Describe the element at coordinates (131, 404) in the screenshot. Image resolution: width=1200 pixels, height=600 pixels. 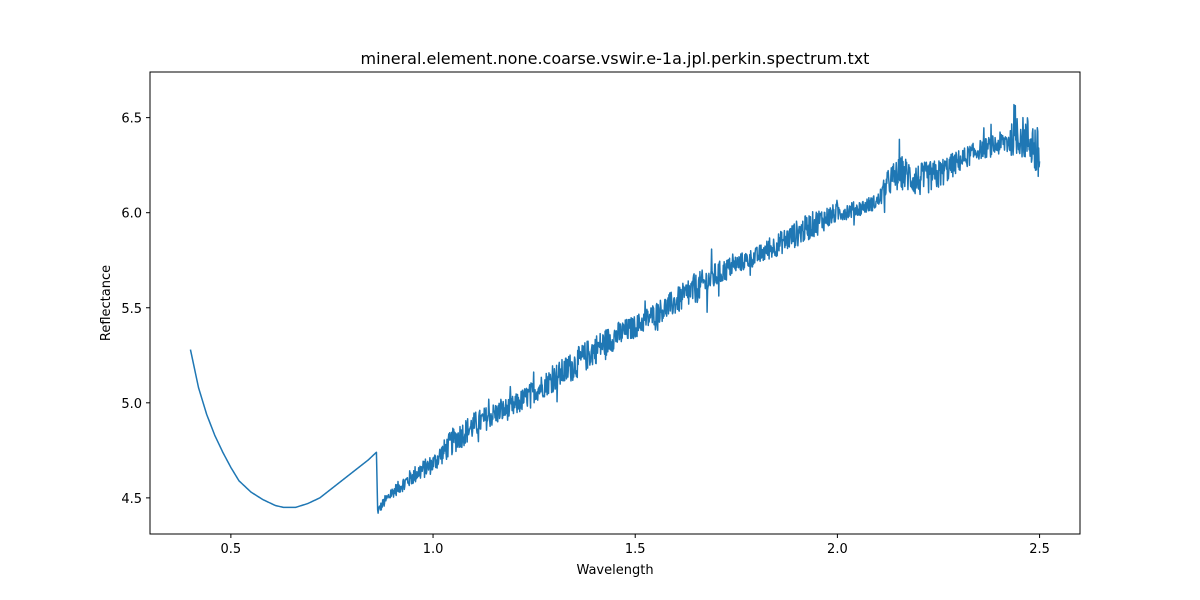
I see `y-tick-label: 5.0` at that location.